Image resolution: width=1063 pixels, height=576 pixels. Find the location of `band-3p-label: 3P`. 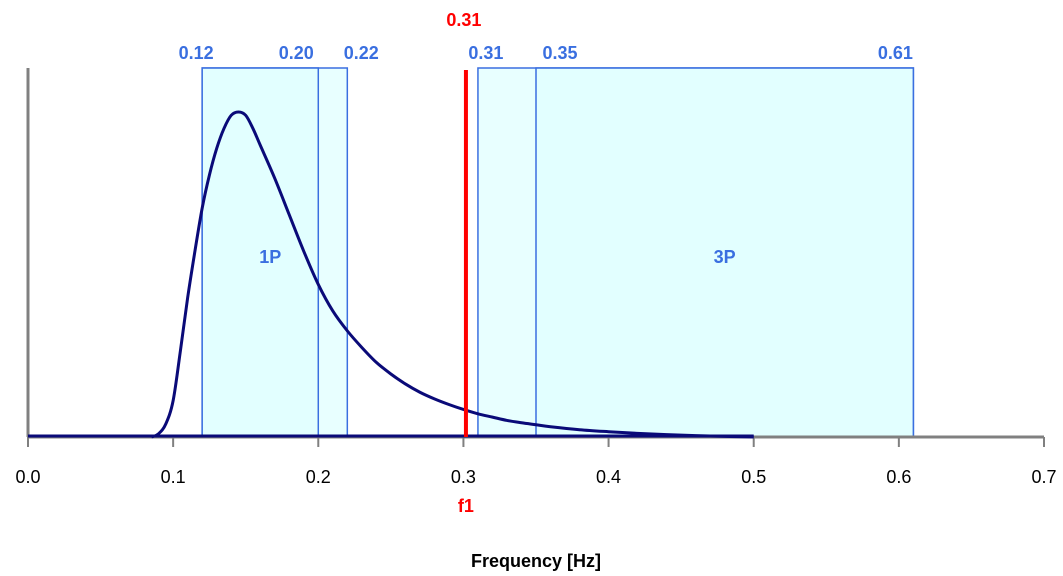

band-3p-label: 3P is located at coordinates (725, 257).